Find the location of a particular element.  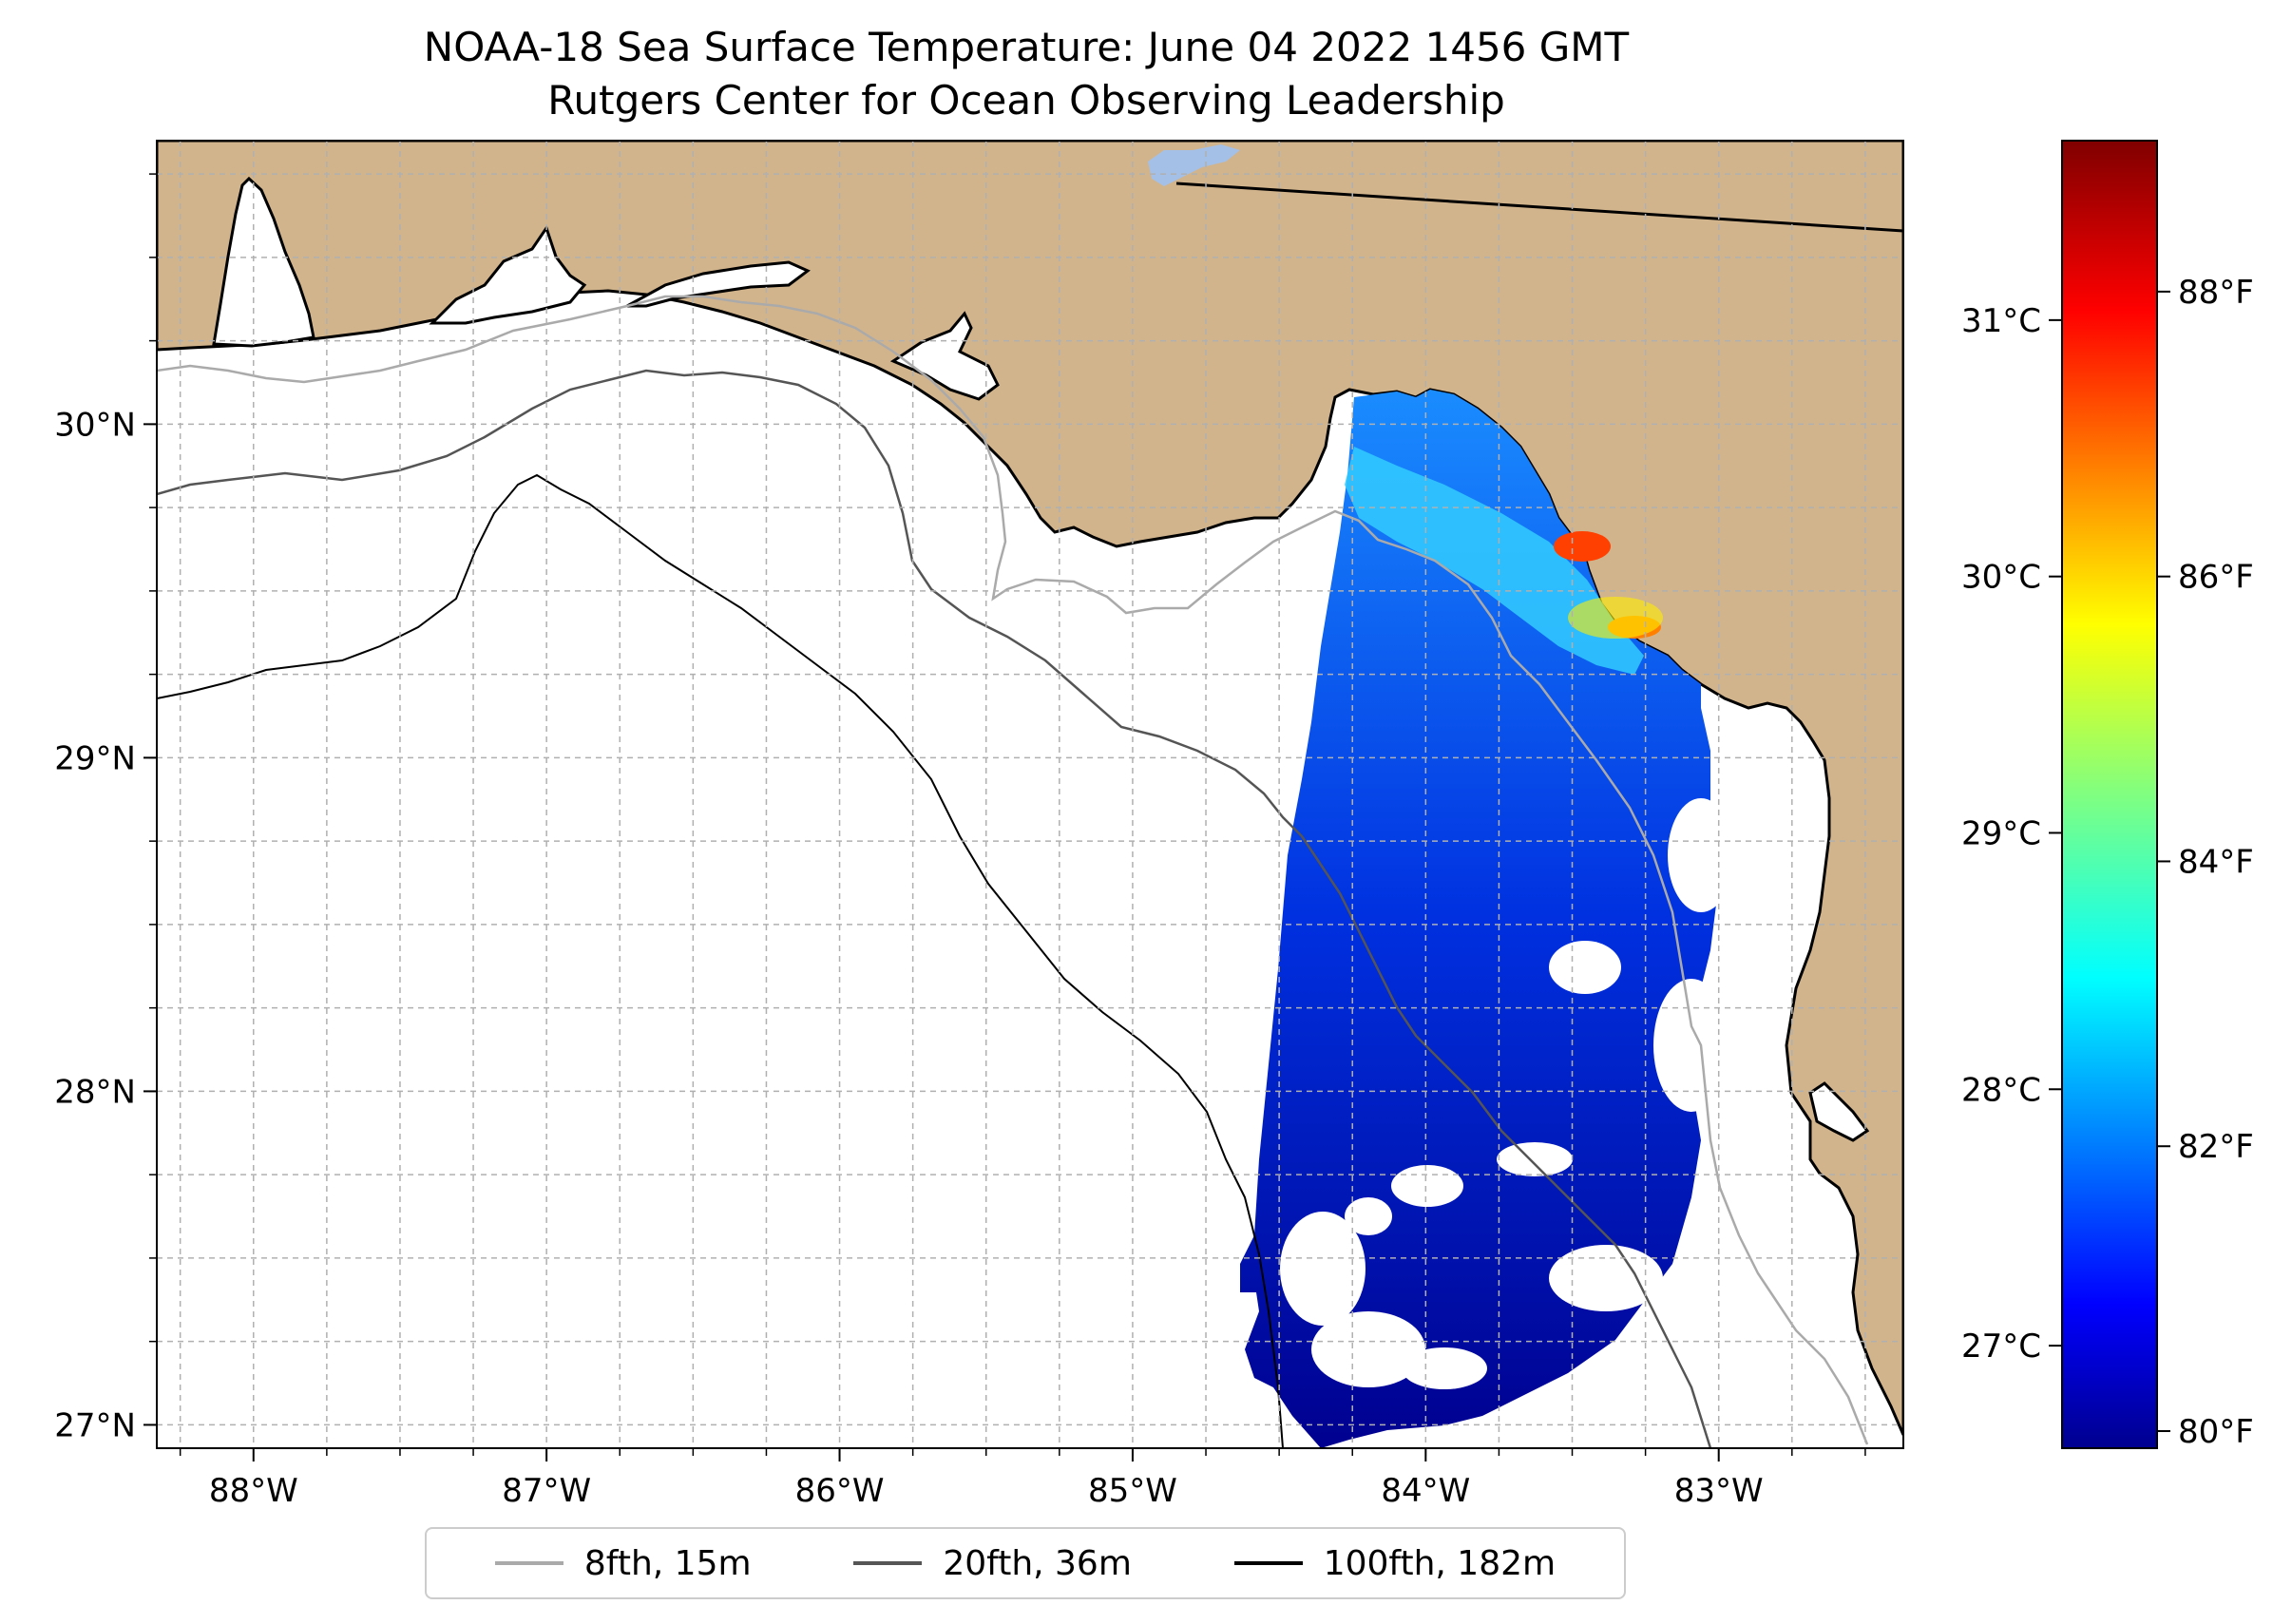

legend-item-100fth: 100fth, 182m is located at coordinates (1395, 1563).